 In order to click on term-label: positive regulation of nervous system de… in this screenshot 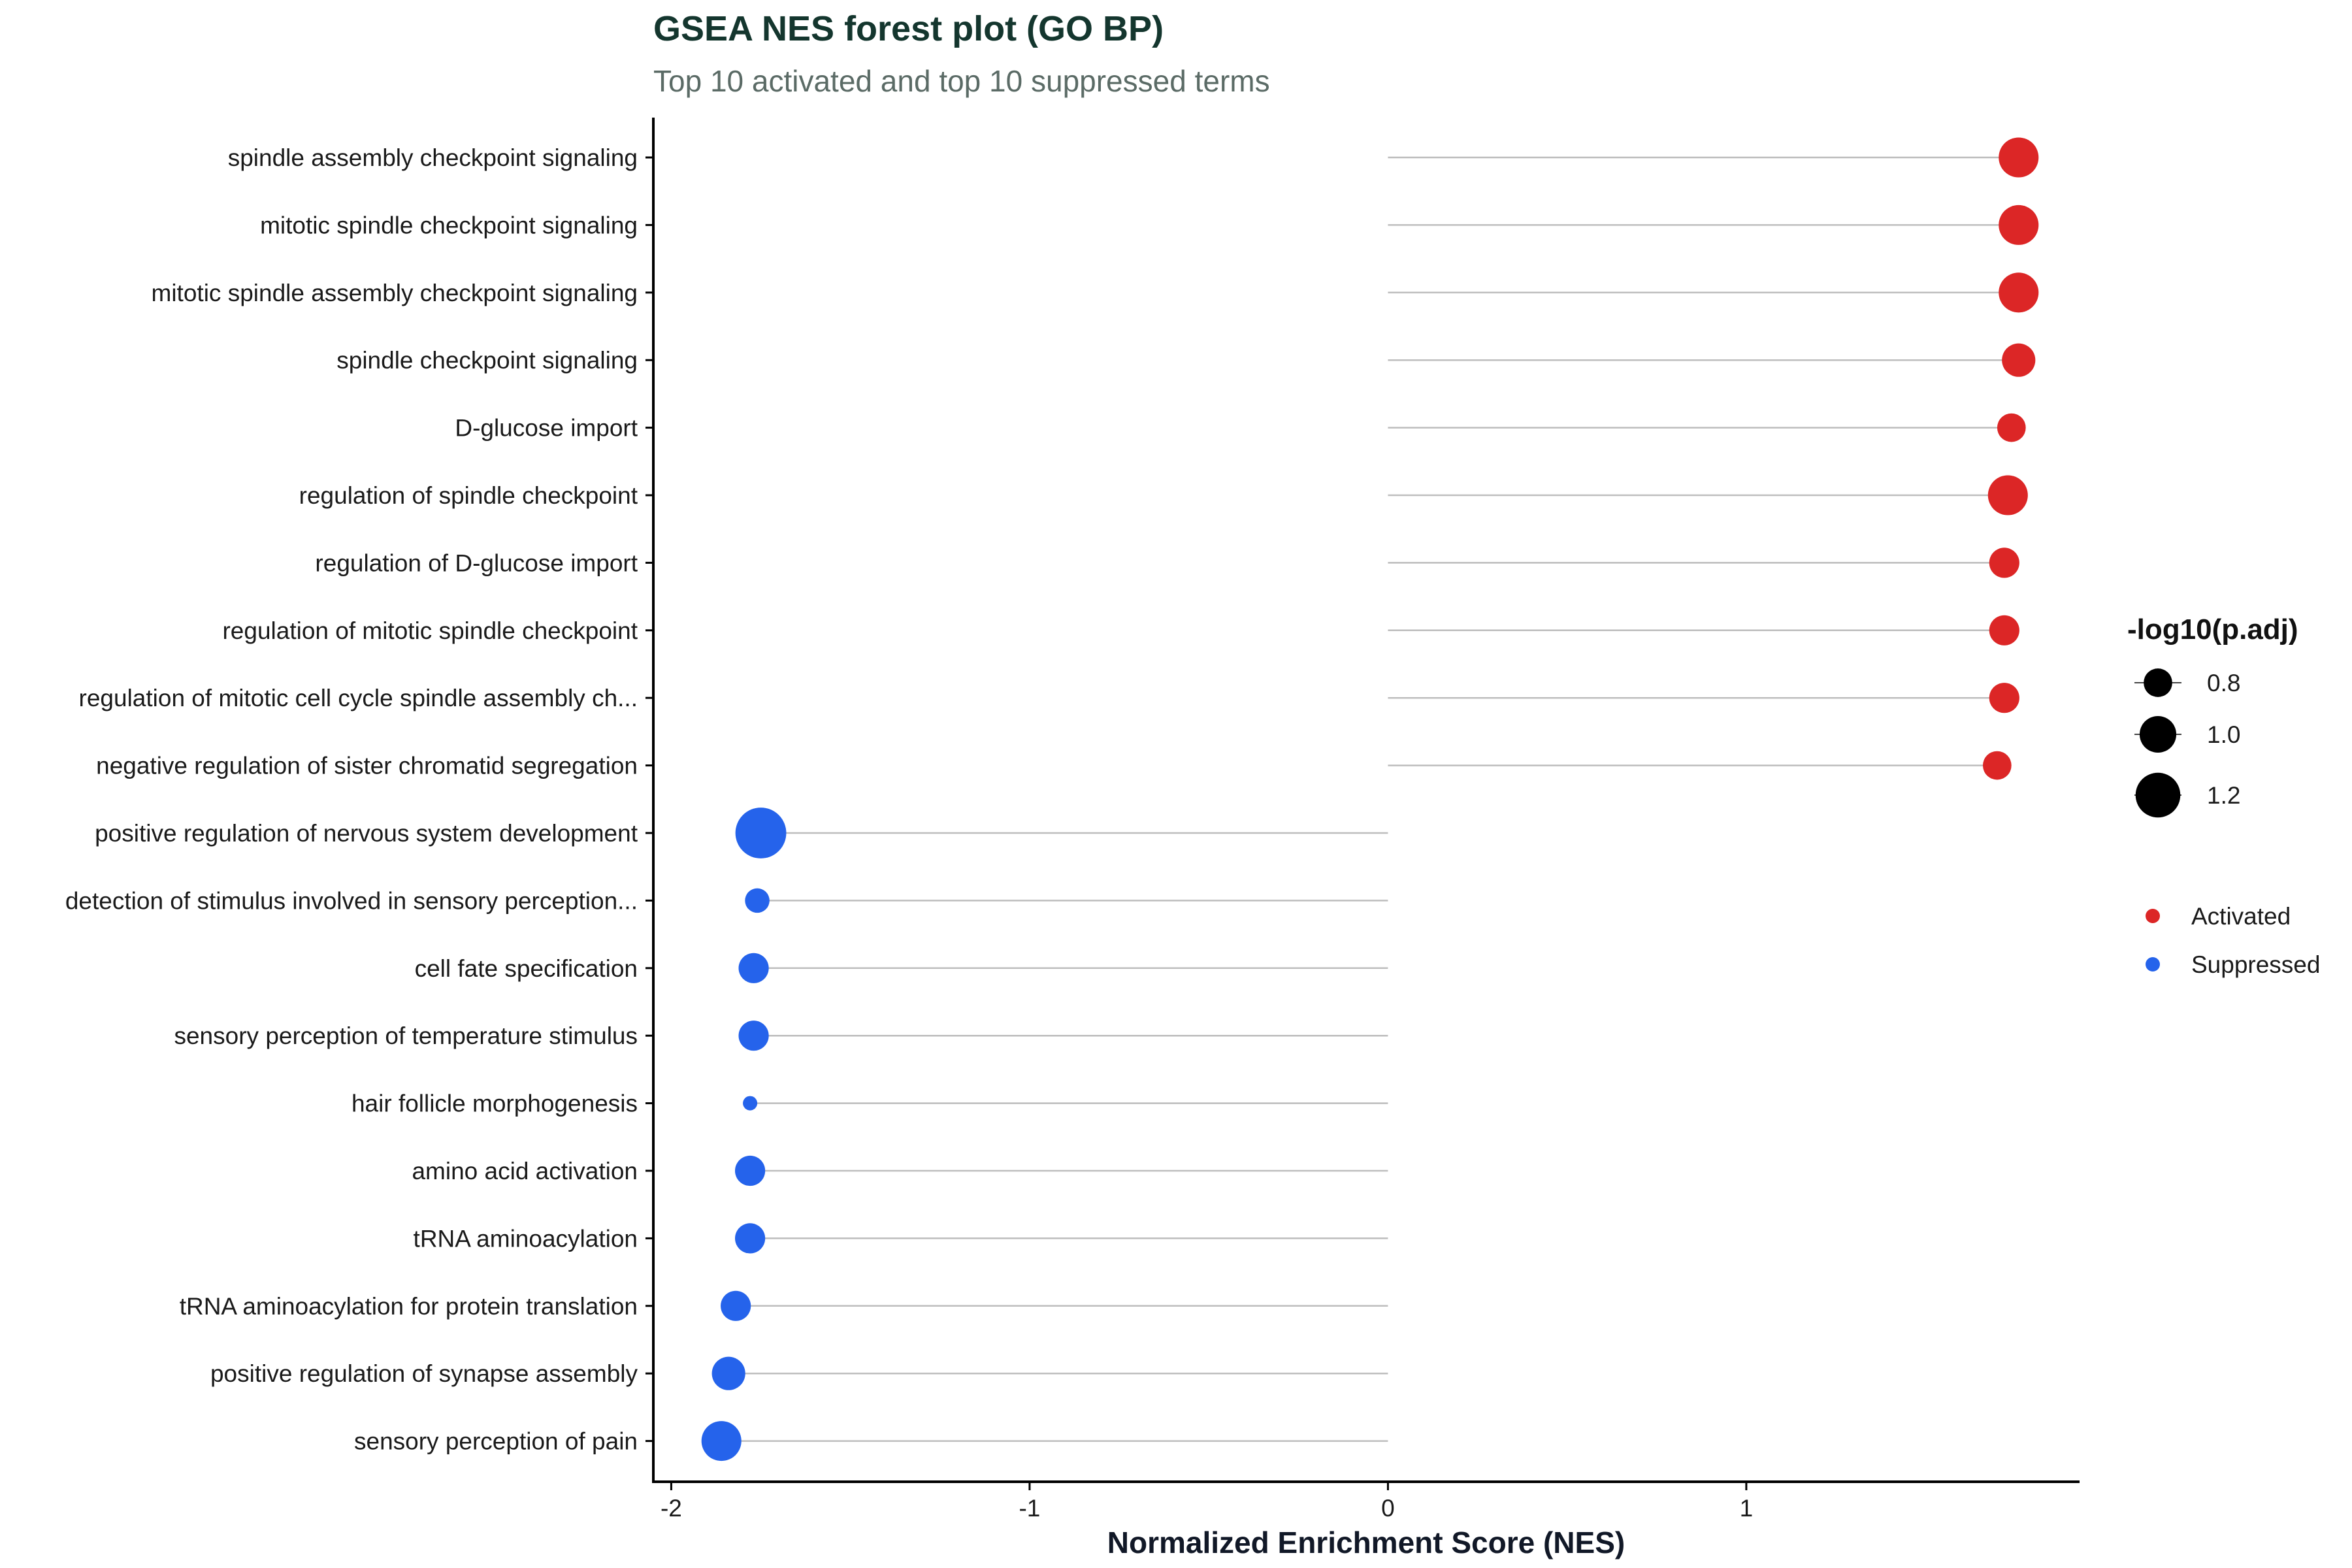, I will do `click(366, 833)`.